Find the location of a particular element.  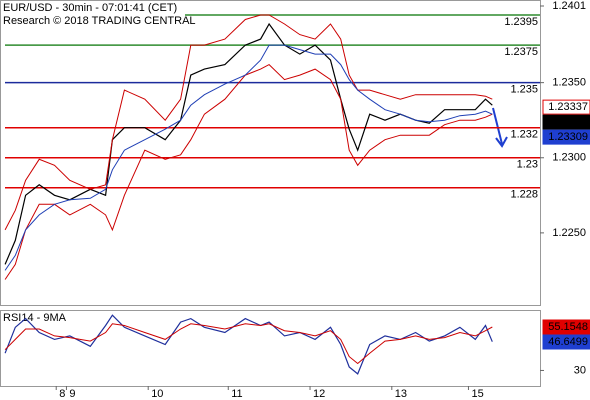

value-tag-label: 46.6499 is located at coordinates (568, 342).